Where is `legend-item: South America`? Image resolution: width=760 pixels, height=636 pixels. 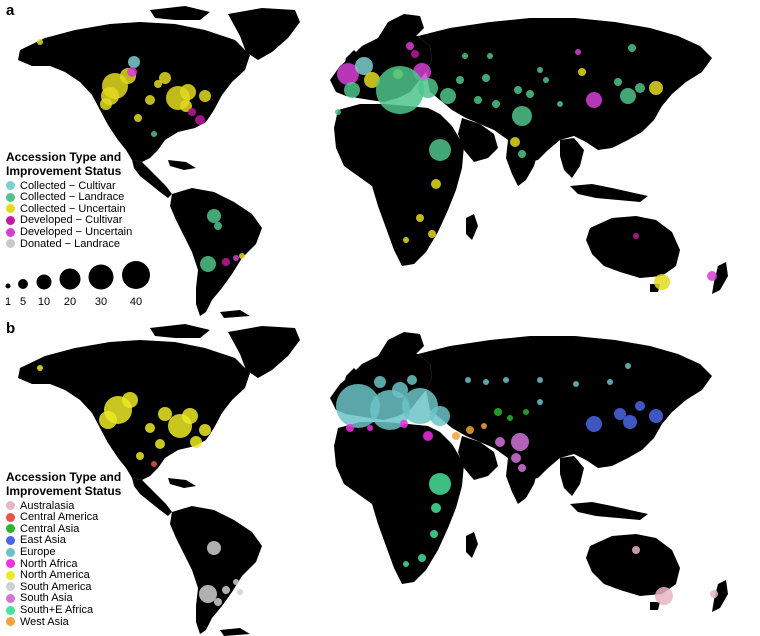
legend-item: South America is located at coordinates (63, 587).